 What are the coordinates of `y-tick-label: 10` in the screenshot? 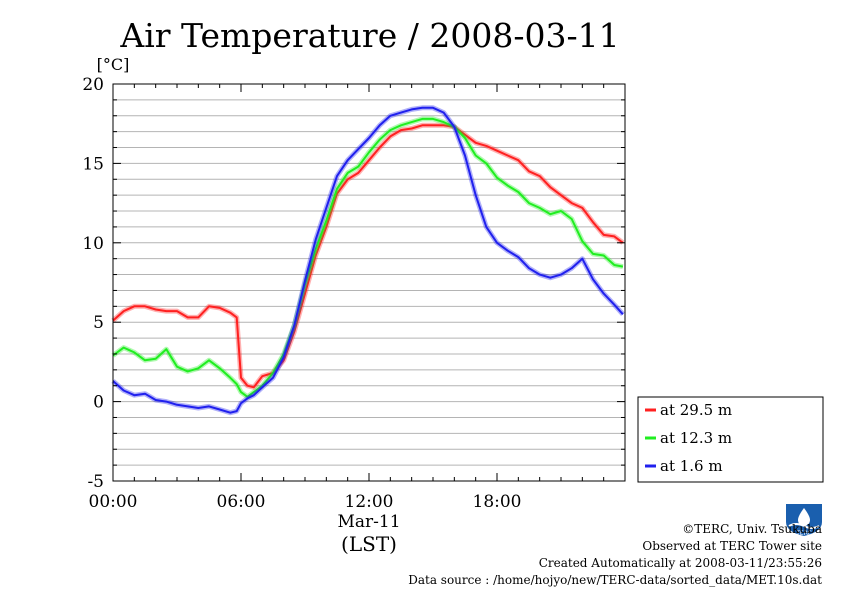 It's located at (93, 244).